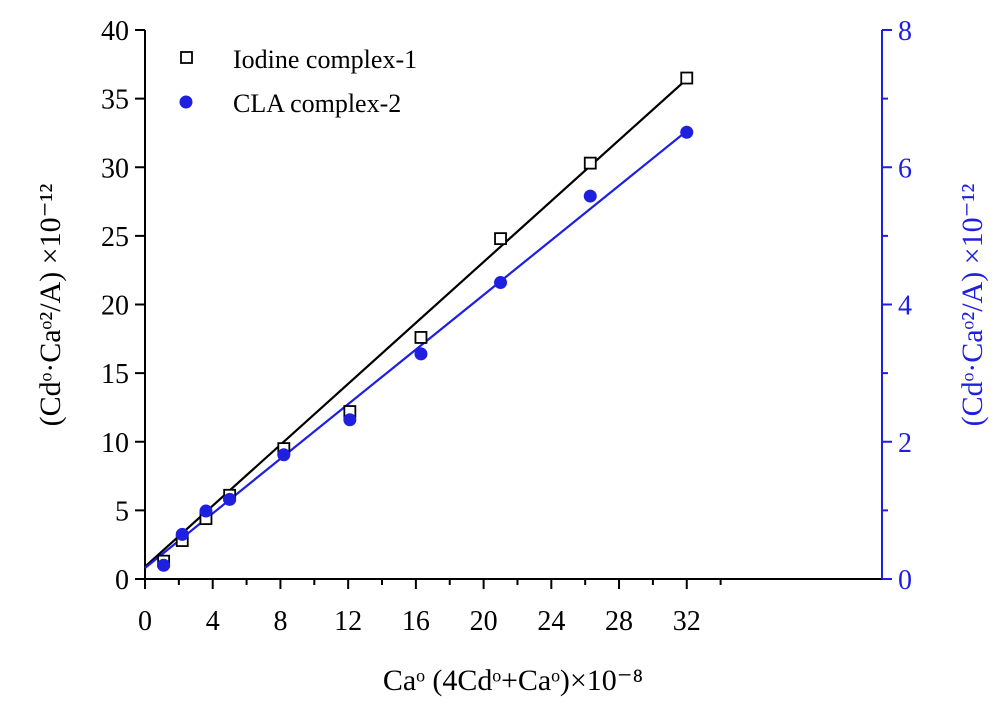 The width and height of the screenshot is (1000, 704). I want to click on x-tick-label: 12, so click(348, 621).